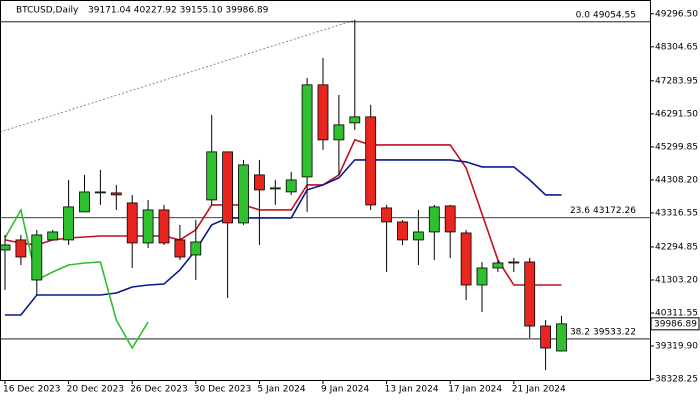  I want to click on fib-level-name: 23.6, so click(580, 211).